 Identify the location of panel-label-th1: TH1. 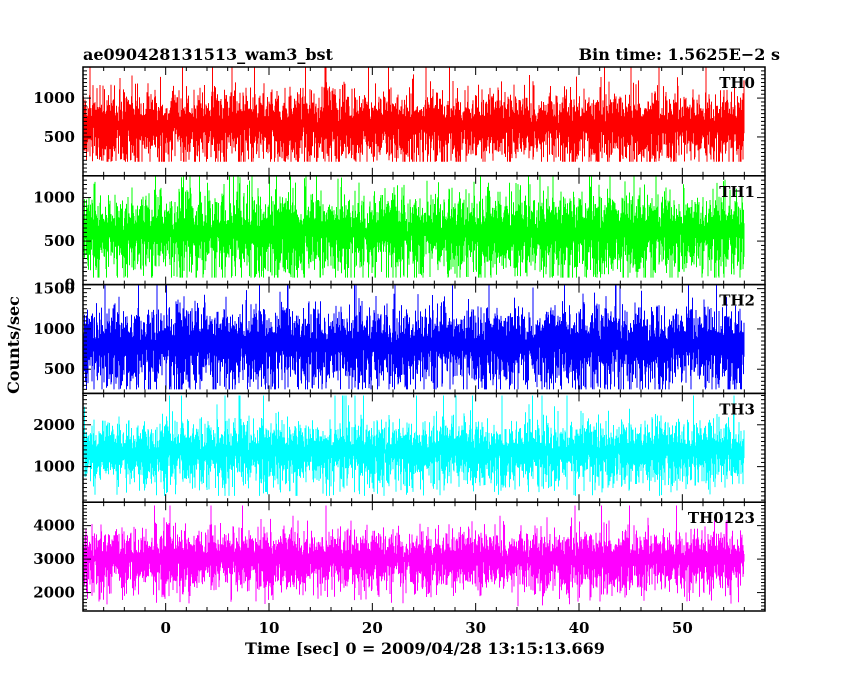
(737, 192).